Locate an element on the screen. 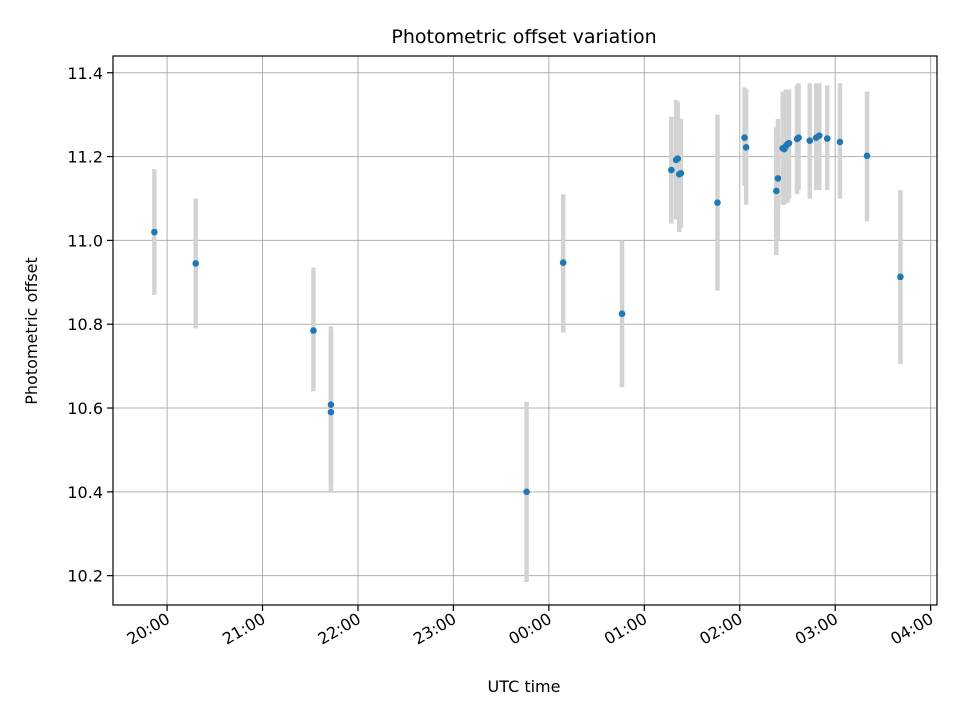 This screenshot has width=960, height=720. y-axis-label: Photometric offset is located at coordinates (31, 331).